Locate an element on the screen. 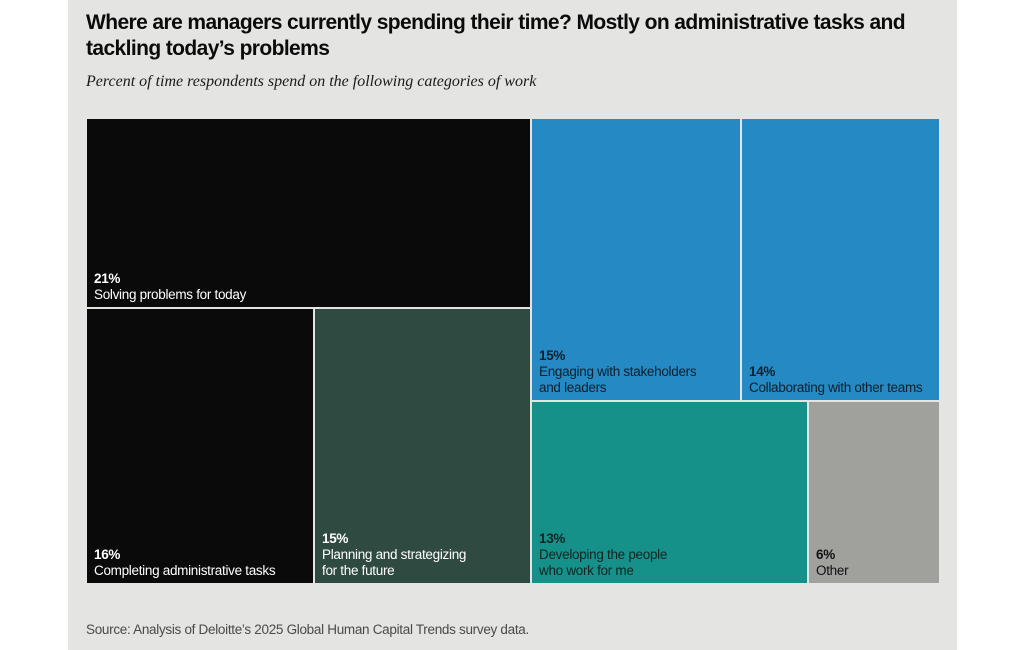 This screenshot has height=650, width=1024. tile-category: Completing administrative tasks is located at coordinates (185, 570).